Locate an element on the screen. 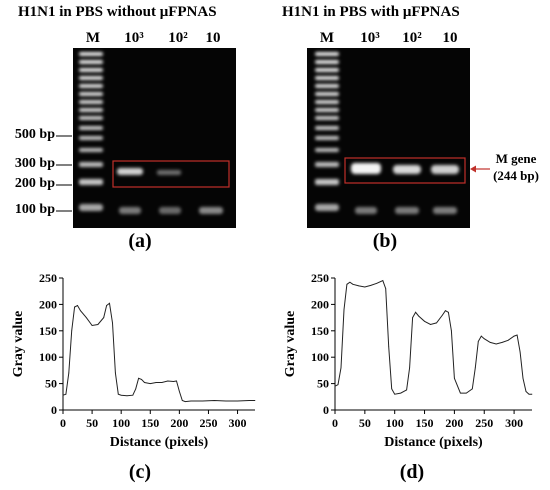 This screenshot has width=550, height=490. gel-b-highlight-box is located at coordinates (405, 170).